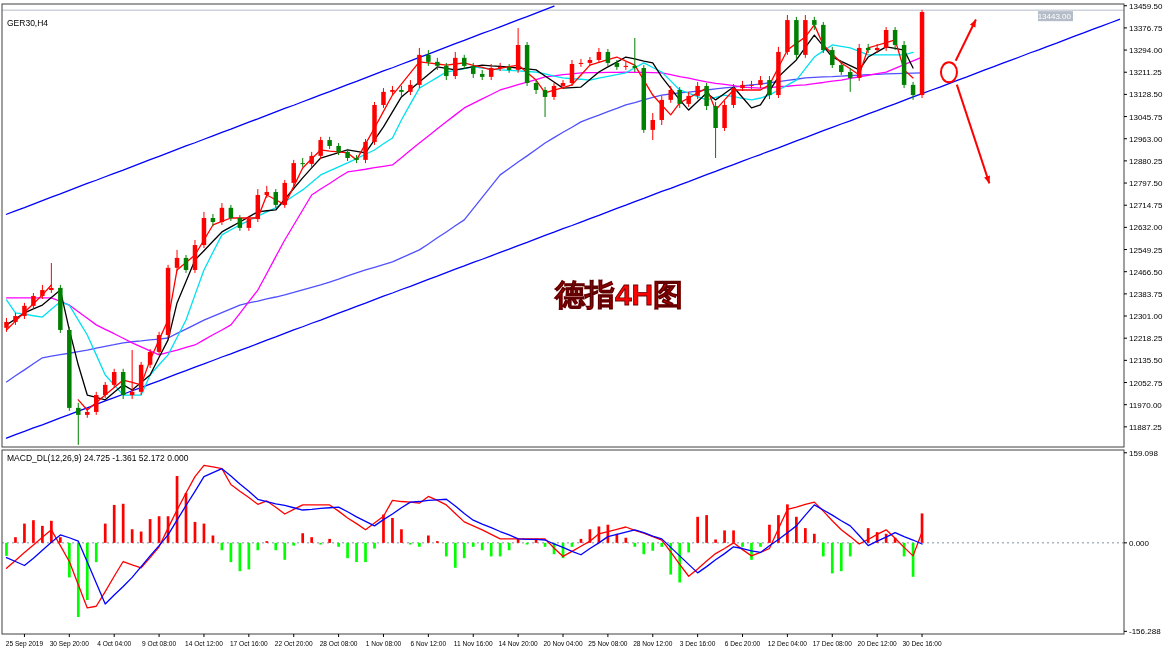  I want to click on y-tick-label: 12383.75, so click(1146, 294).